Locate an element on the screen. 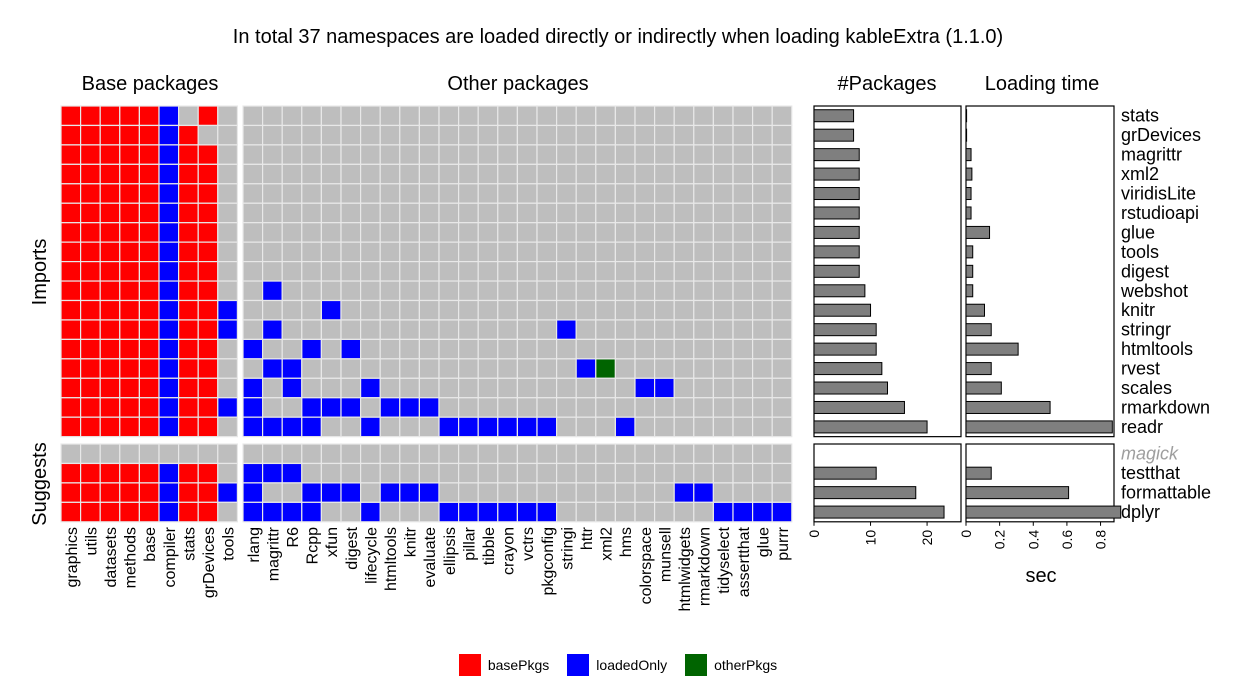 Image resolution: width=1236 pixels, height=690 pixels. row-label-digest: digest is located at coordinates (1145, 271).